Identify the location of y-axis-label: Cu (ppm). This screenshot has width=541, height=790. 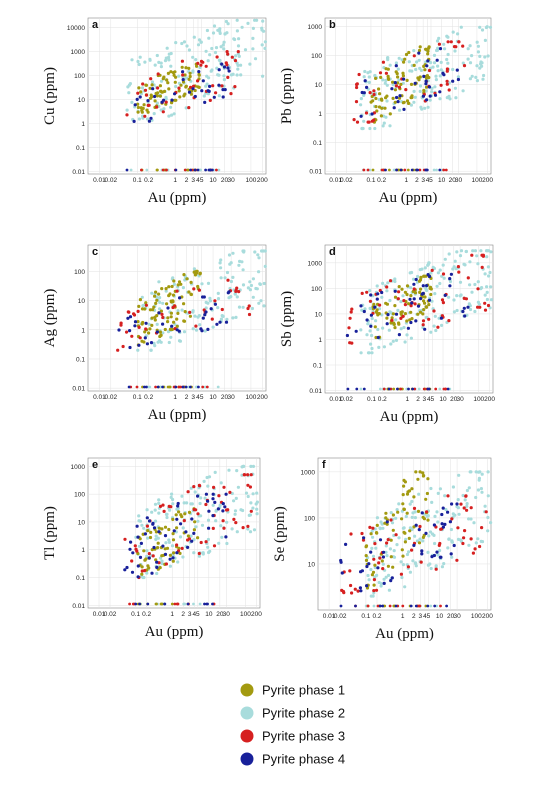
(50, 96).